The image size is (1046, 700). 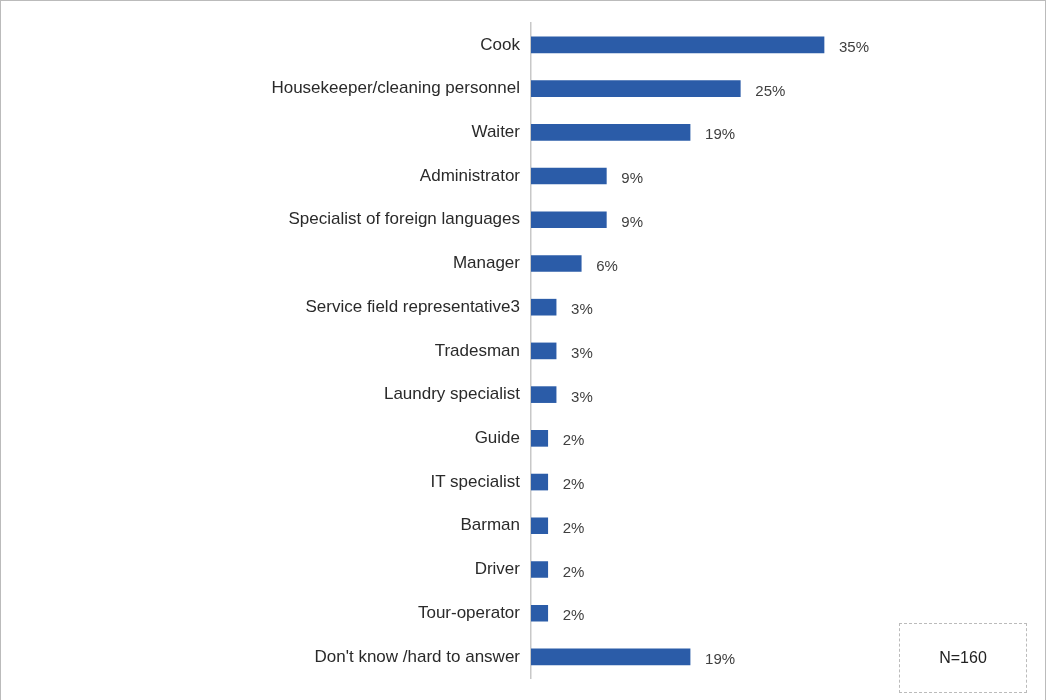 I want to click on y-tick-label: Service field representative3, so click(x=412, y=306).